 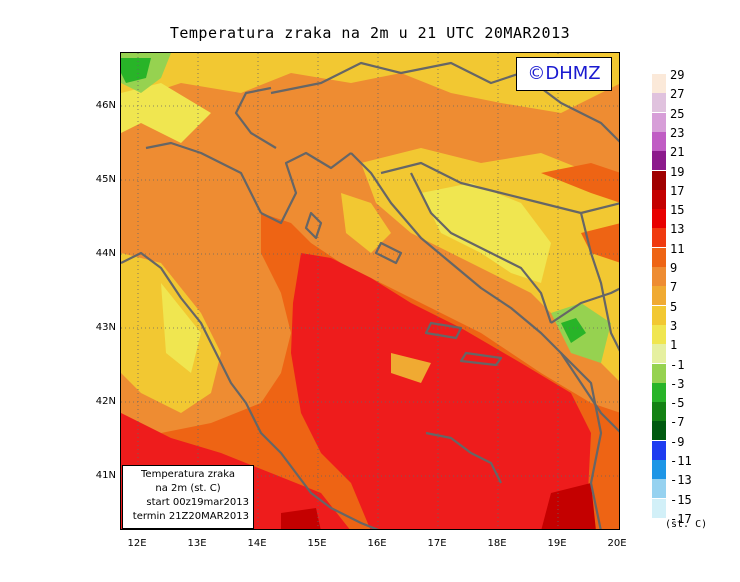 I want to click on montenegro-cold-zone, so click(x=573, y=330).